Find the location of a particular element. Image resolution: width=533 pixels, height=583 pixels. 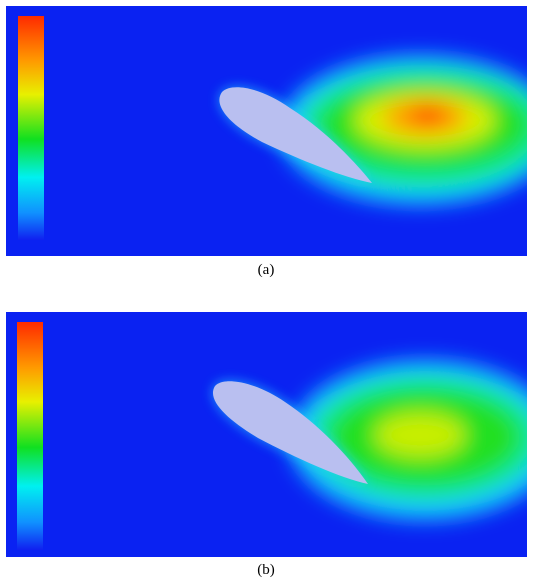

caption: (b) is located at coordinates (266, 570).